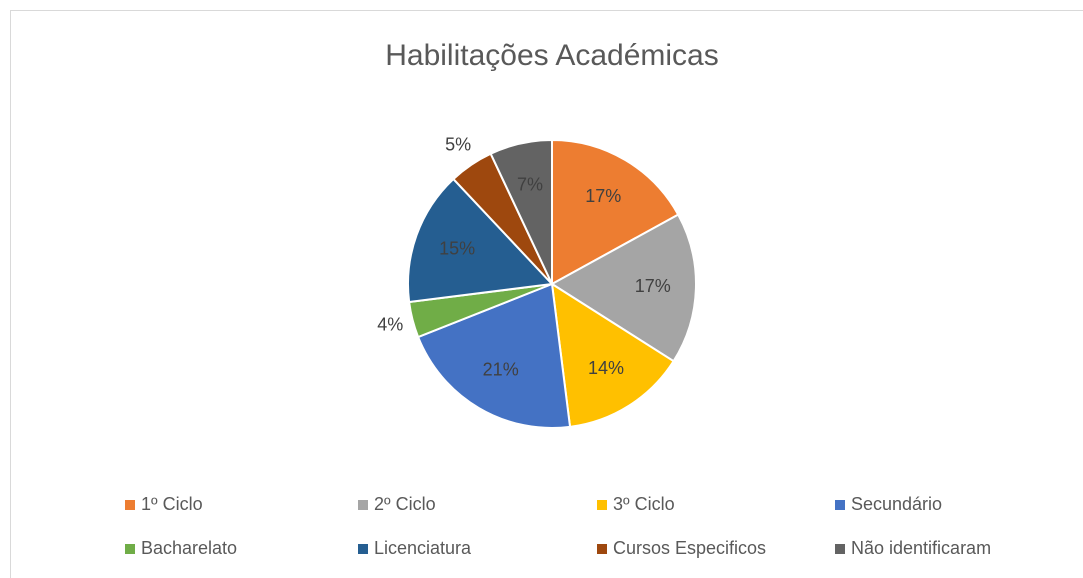  What do you see at coordinates (644, 504) in the screenshot?
I see `legend-label: 3º Ciclo` at bounding box center [644, 504].